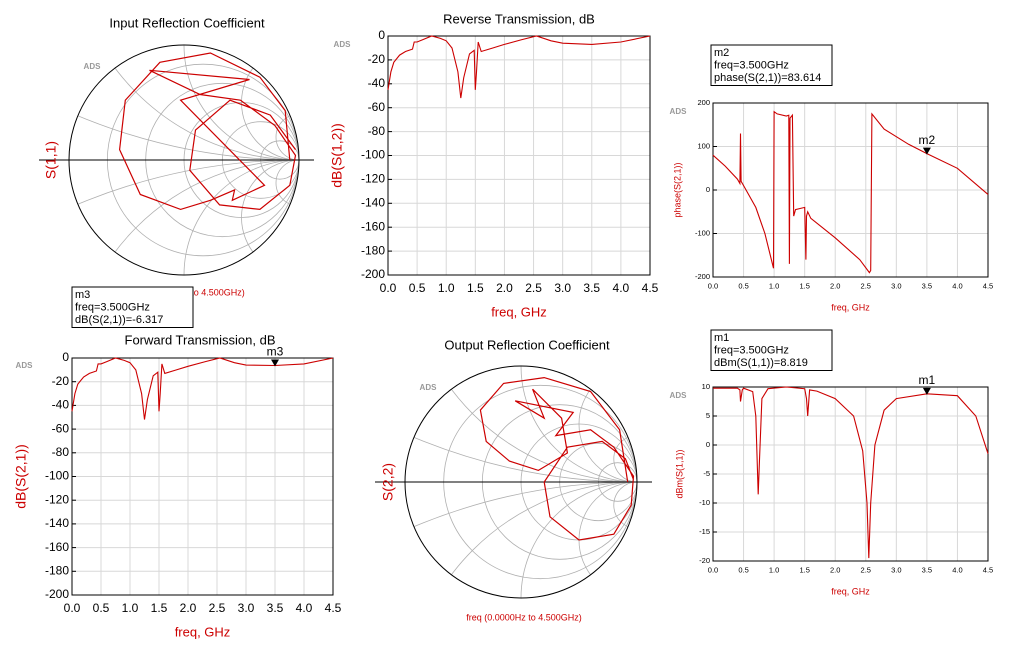  What do you see at coordinates (61, 428) in the screenshot?
I see `y-tick-label: -60` at bounding box center [61, 428].